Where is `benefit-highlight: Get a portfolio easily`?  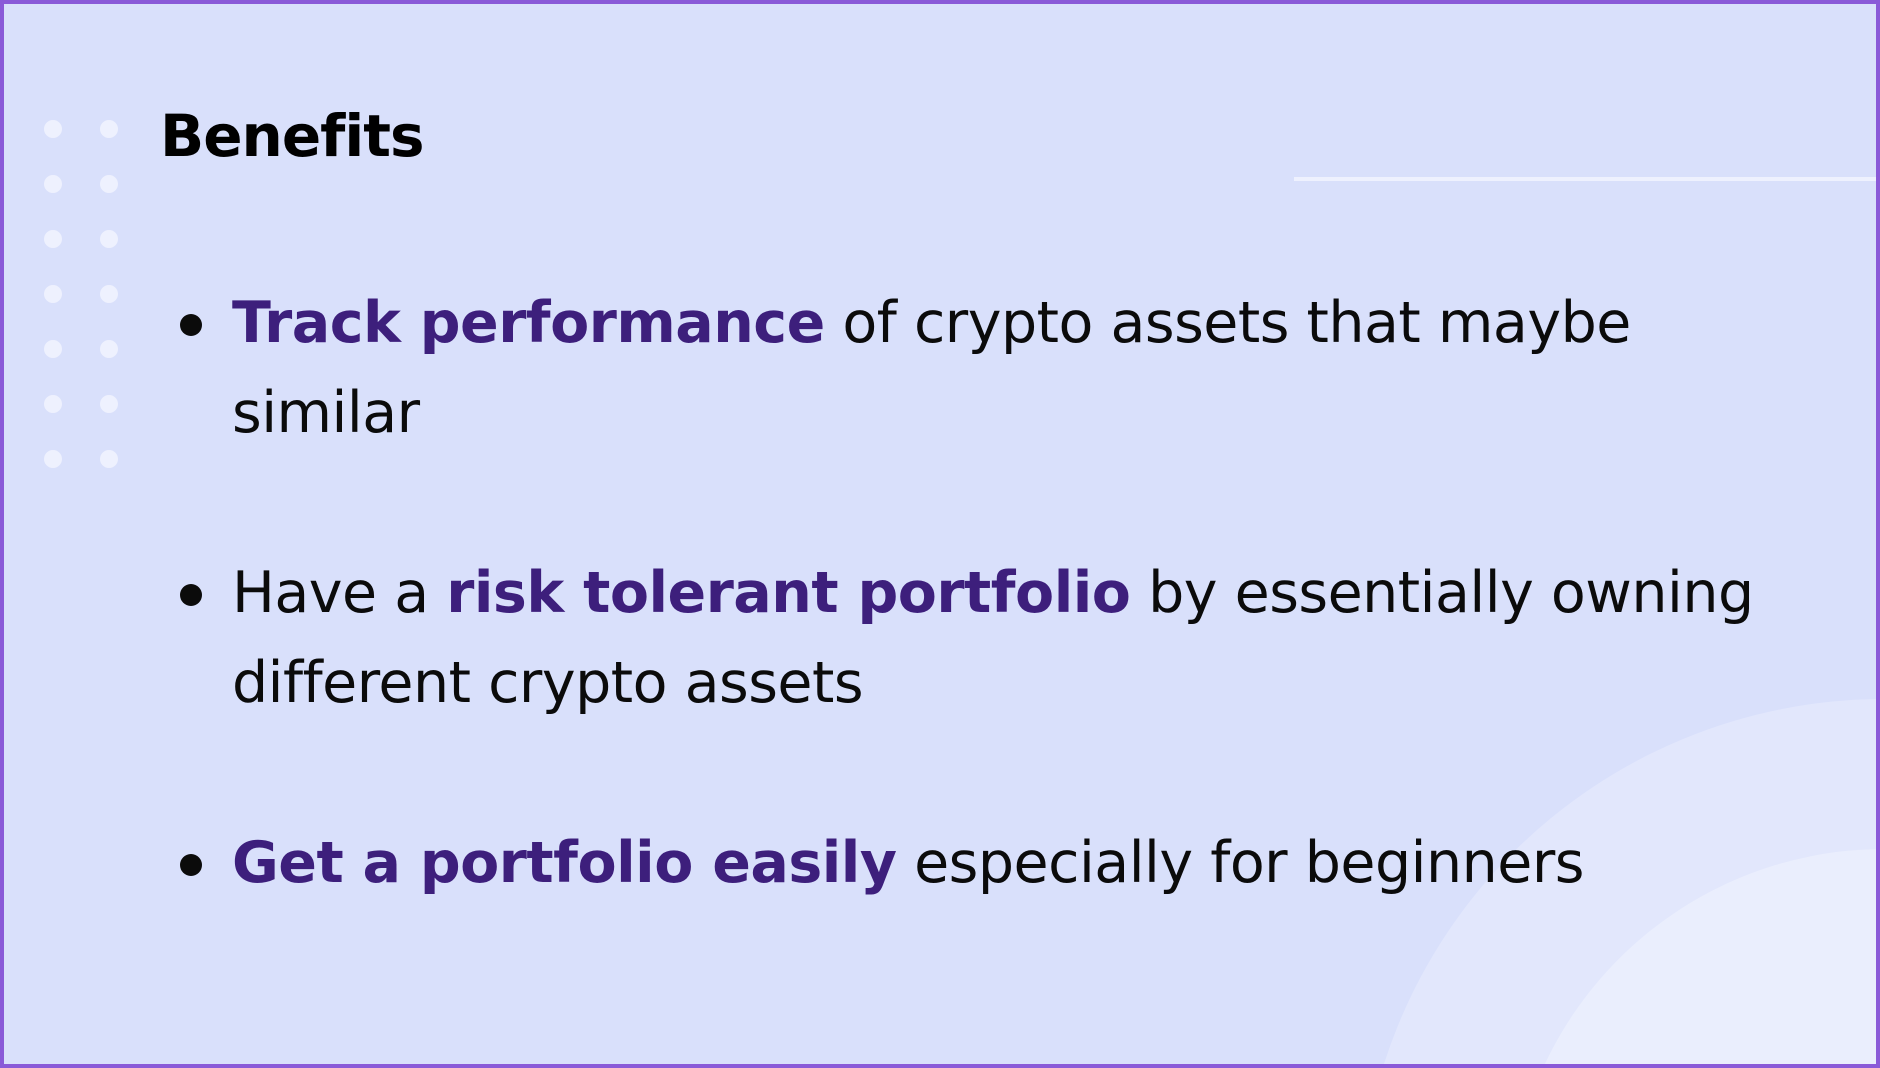
benefit-highlight: Get a portfolio easily is located at coordinates (564, 863).